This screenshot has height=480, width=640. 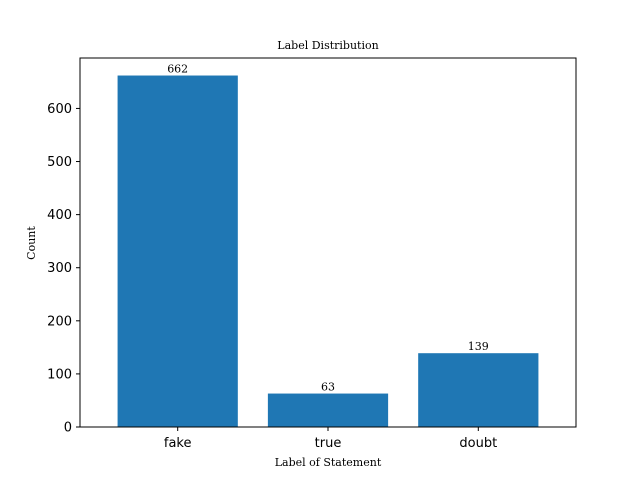 I want to click on chart-title: Label Distribution, so click(x=327, y=45).